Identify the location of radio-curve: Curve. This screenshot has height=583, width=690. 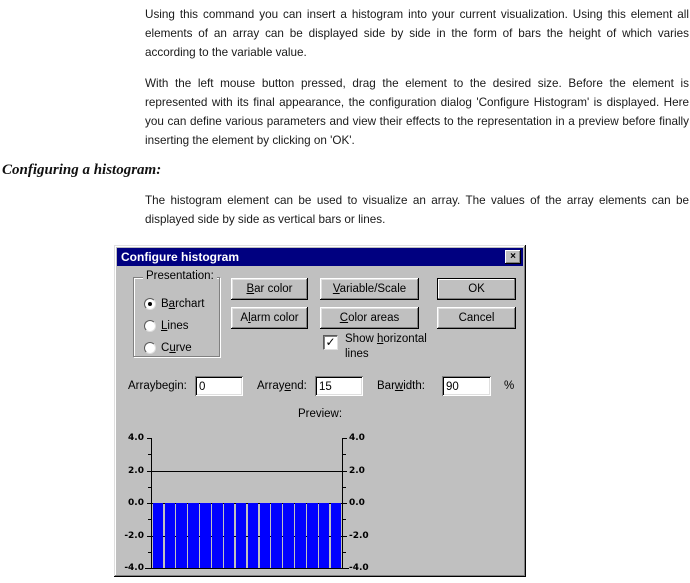
(168, 348).